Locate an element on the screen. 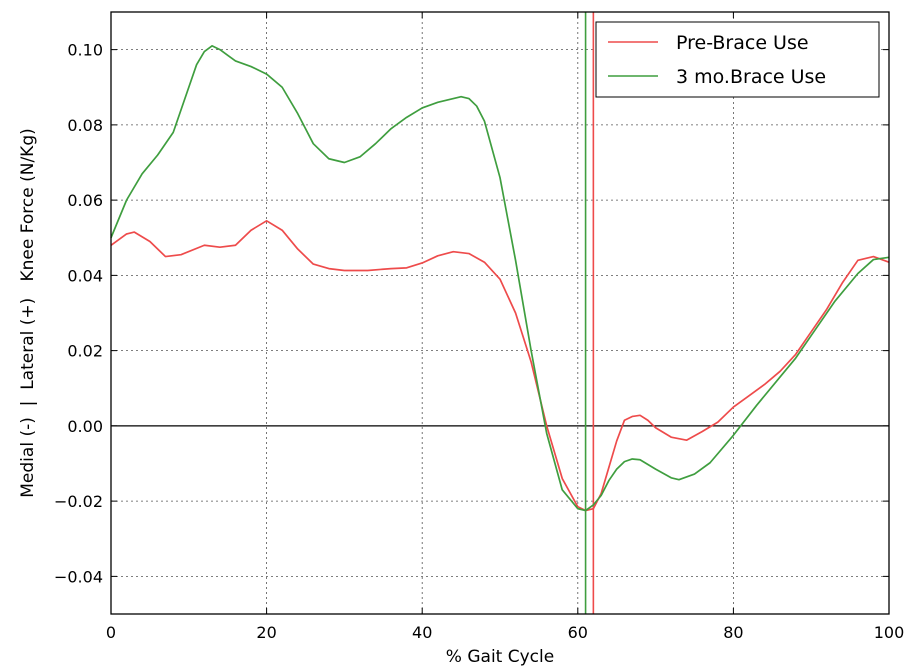  x-tick-label-2: 40 is located at coordinates (422, 632).